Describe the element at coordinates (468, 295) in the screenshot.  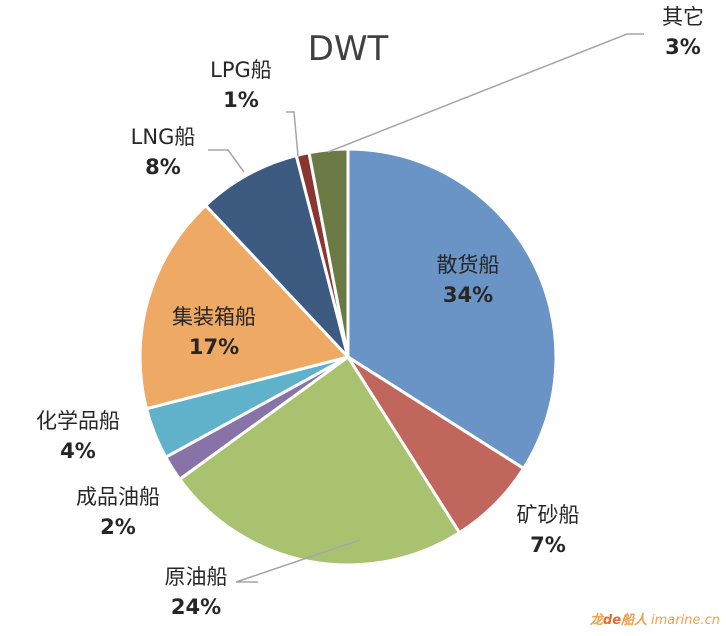
I see `slice-label-pct-0: 34%` at that location.